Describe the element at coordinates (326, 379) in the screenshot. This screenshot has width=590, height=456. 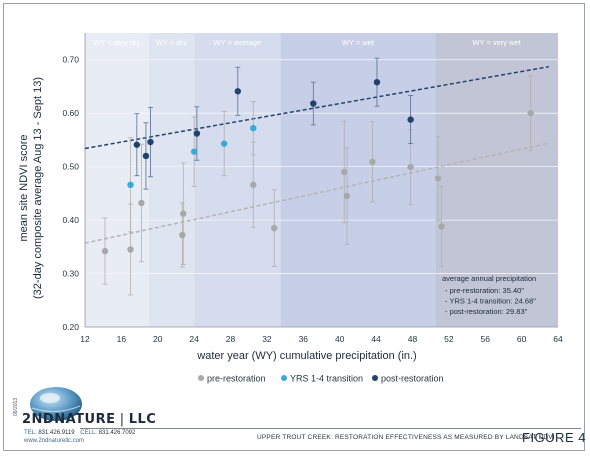
I see `legend-label-1: YRS 1-4 transition` at that location.